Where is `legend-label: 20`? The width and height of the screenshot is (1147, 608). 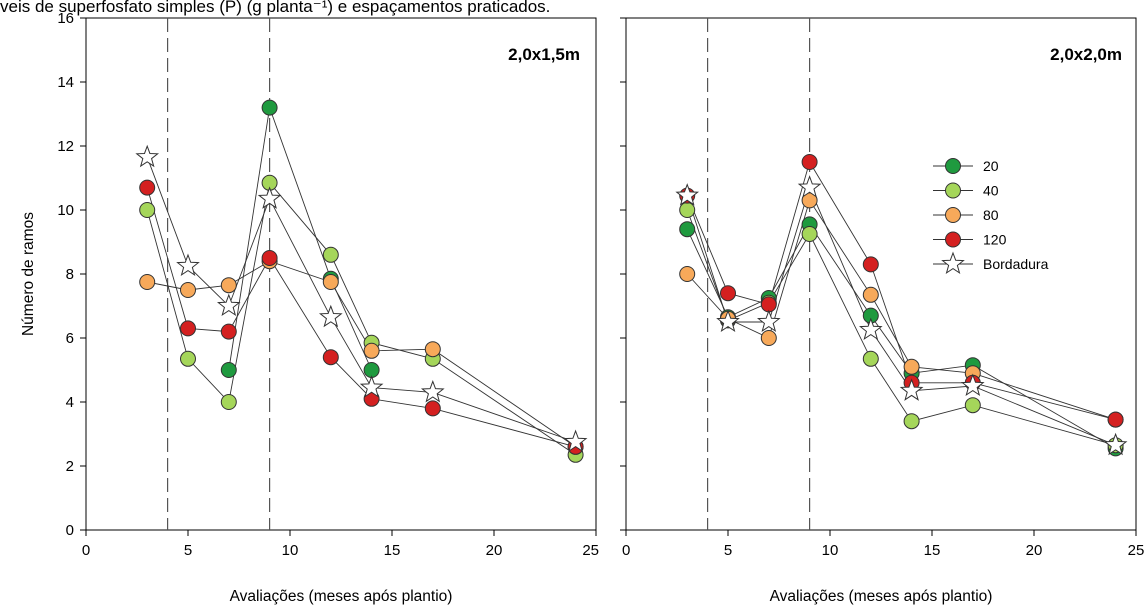
legend-label: 20 is located at coordinates (991, 166).